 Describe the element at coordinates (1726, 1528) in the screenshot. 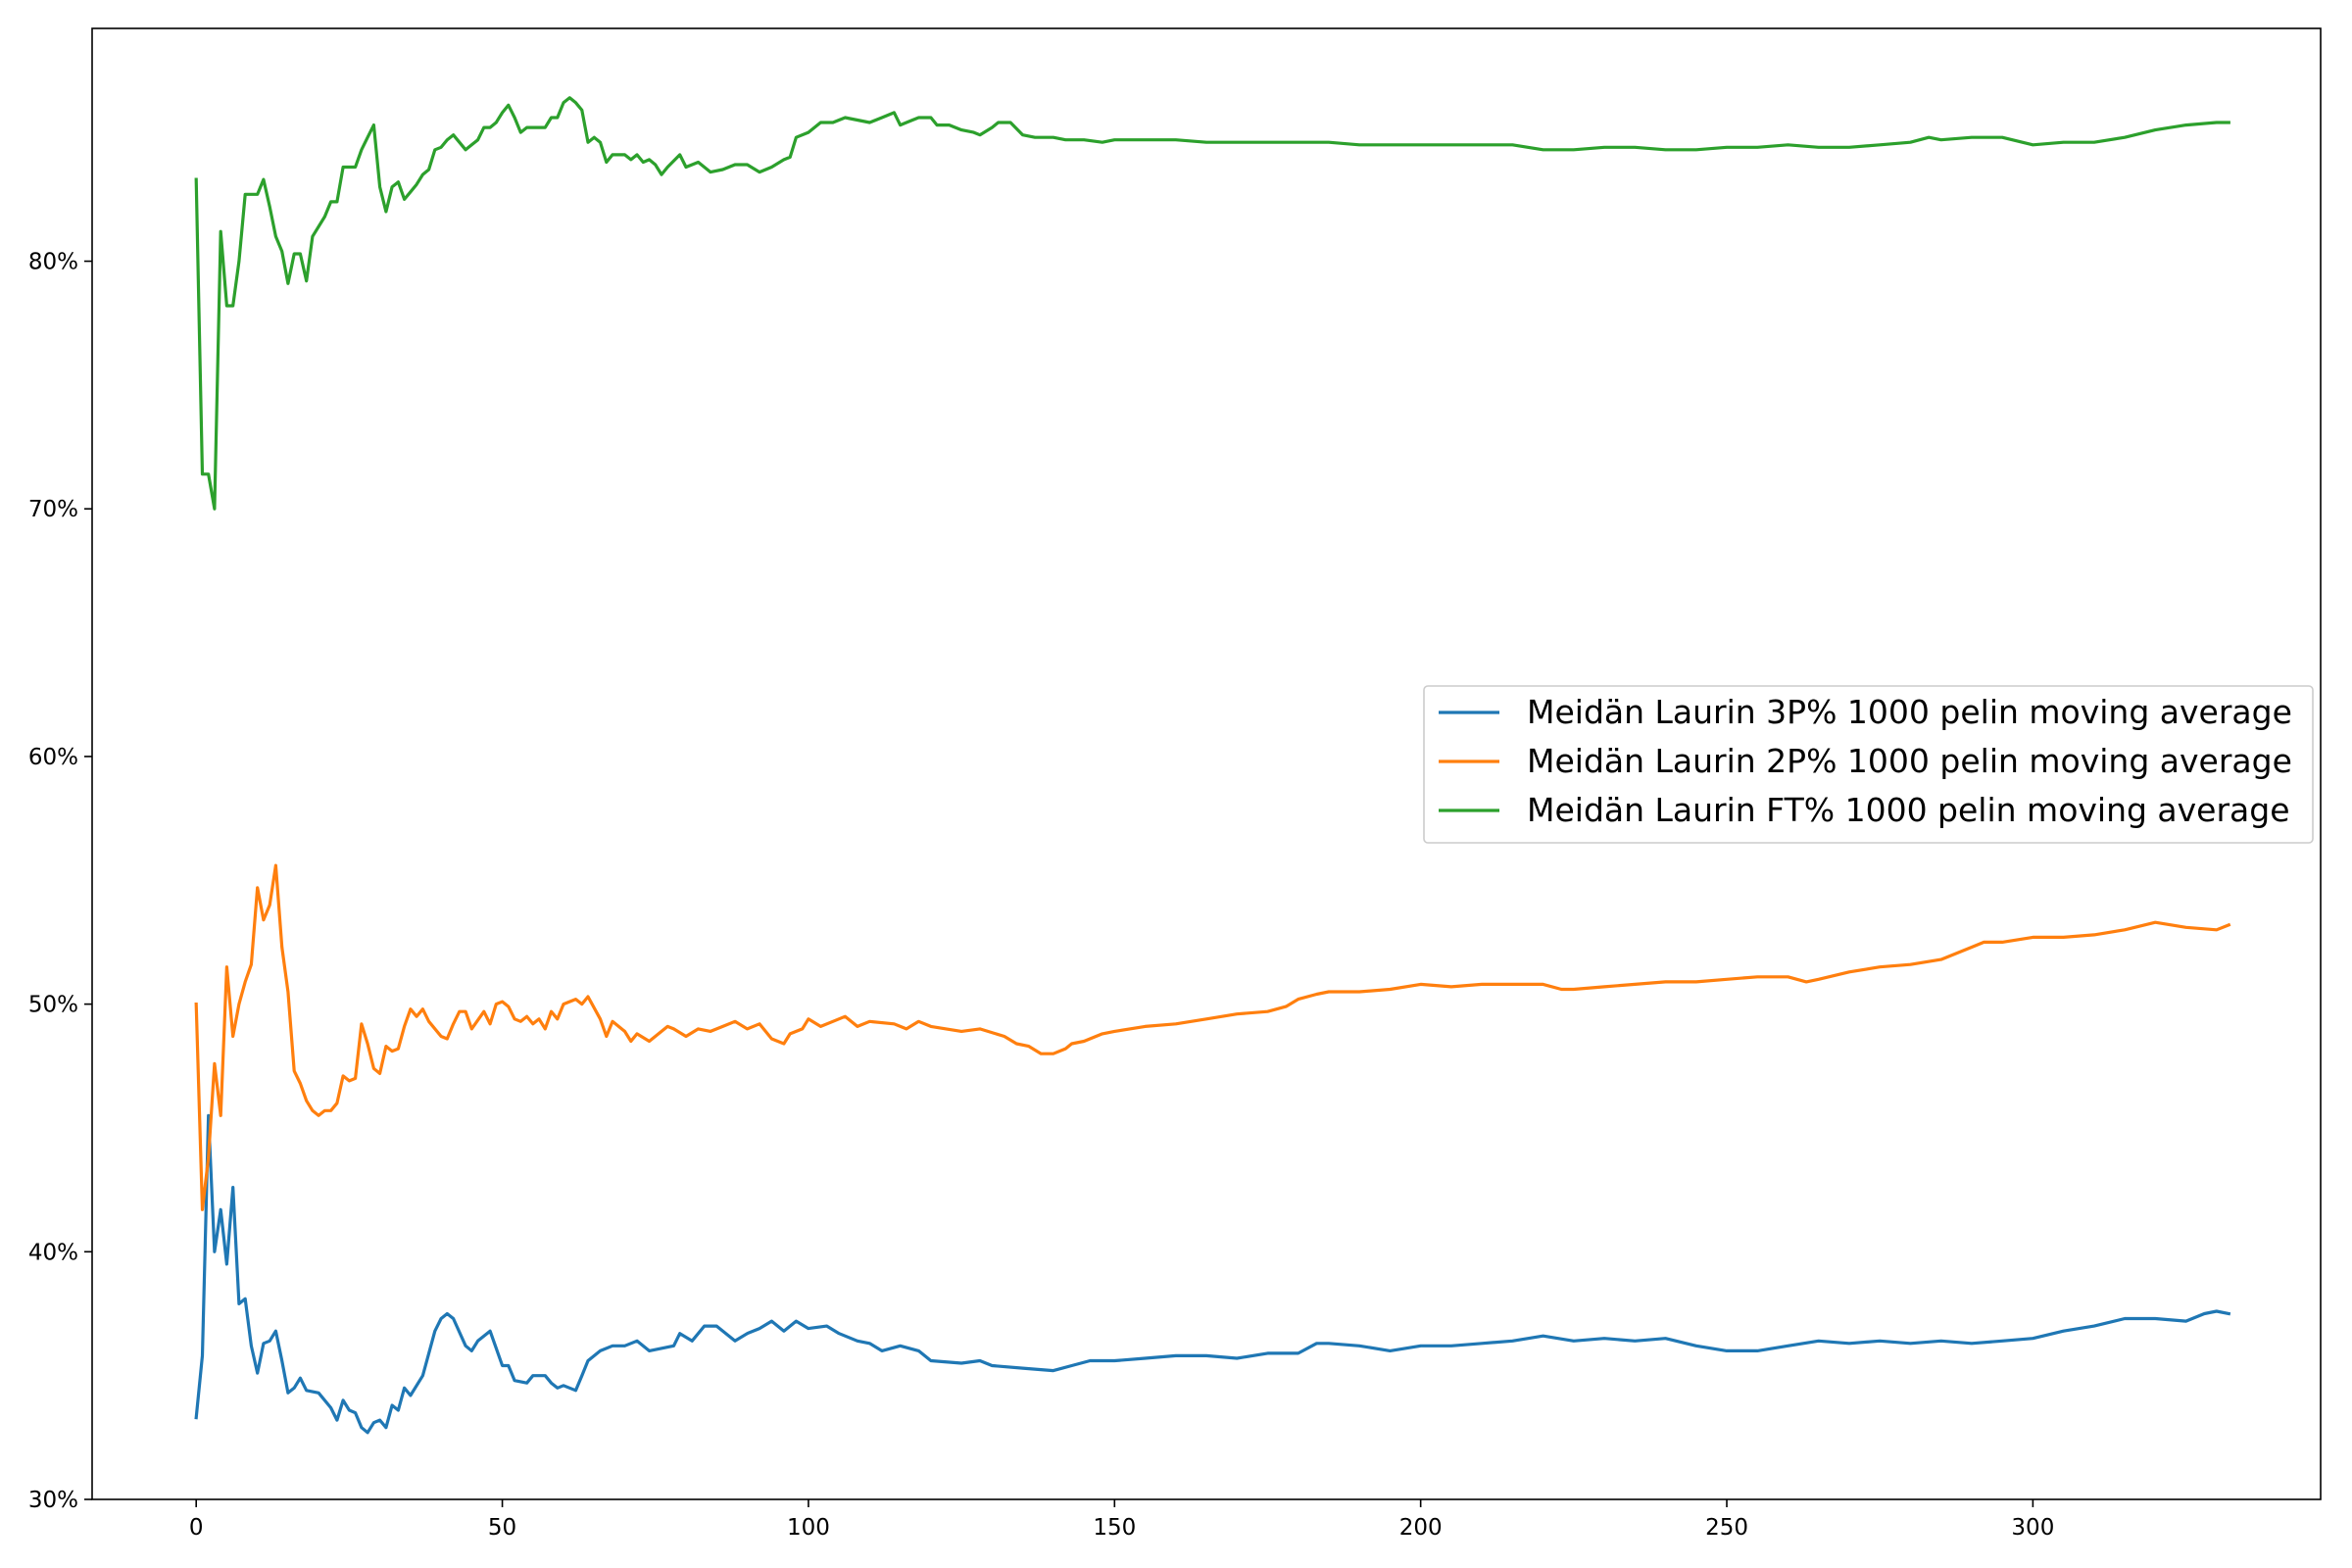

I see `x-tick-label: 250` at that location.